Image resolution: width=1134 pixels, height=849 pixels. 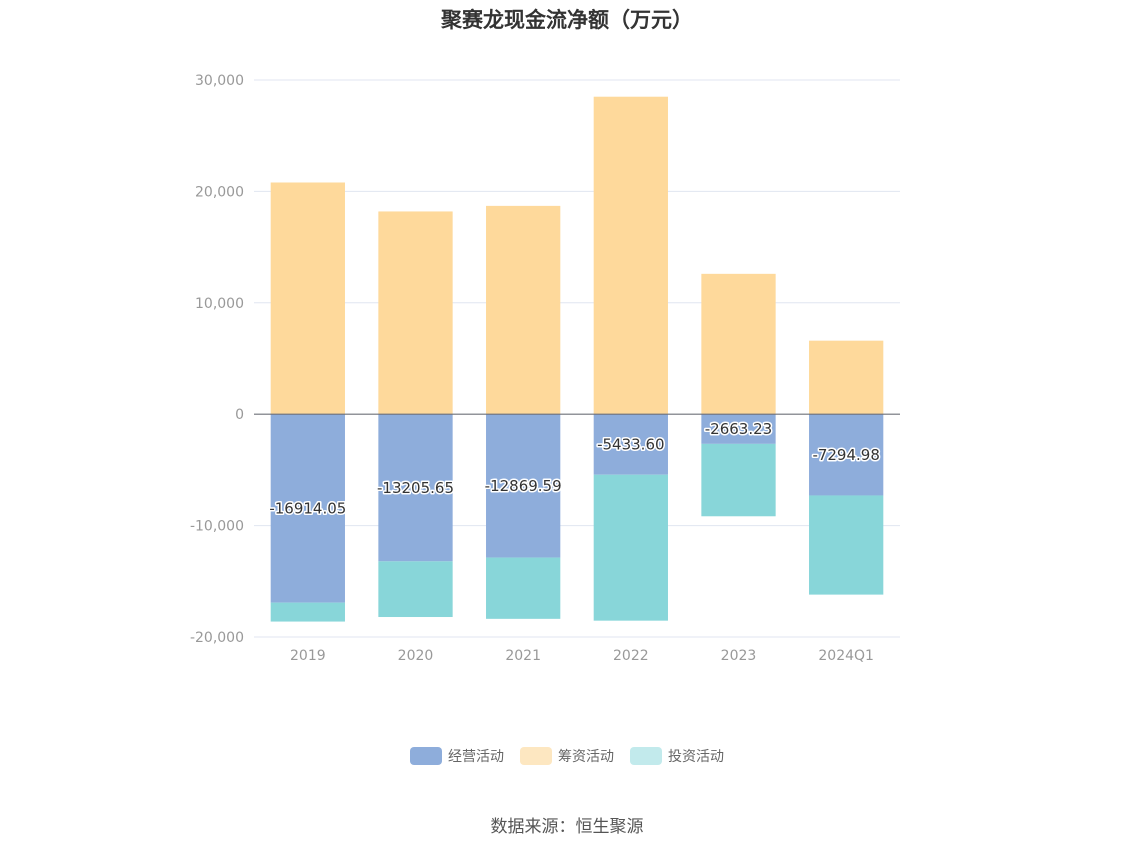 I want to click on data-label: -7294.98, so click(x=845, y=455).